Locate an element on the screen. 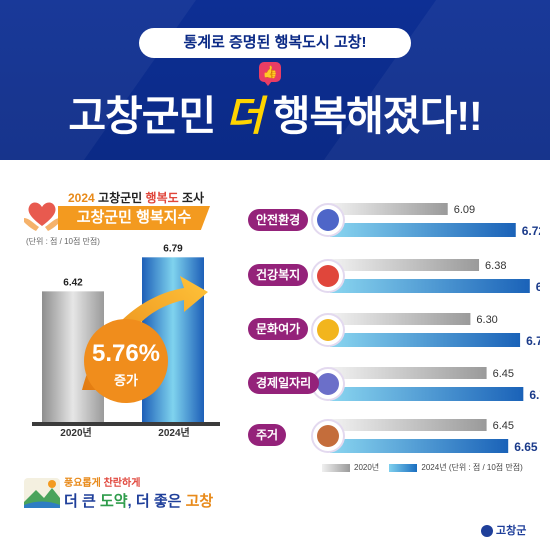 This screenshot has height=542, width=550. globe-hands-icon is located at coordinates (328, 220).